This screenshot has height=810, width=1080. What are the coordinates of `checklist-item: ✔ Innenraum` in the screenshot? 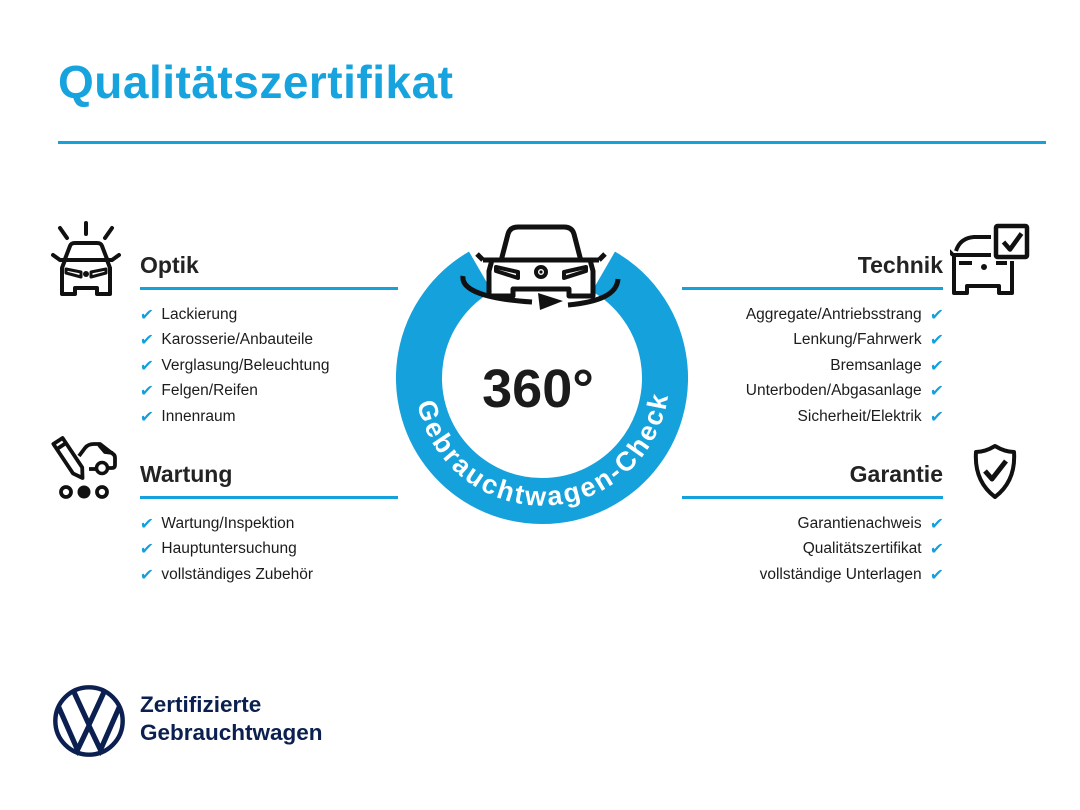 It's located at (268, 417).